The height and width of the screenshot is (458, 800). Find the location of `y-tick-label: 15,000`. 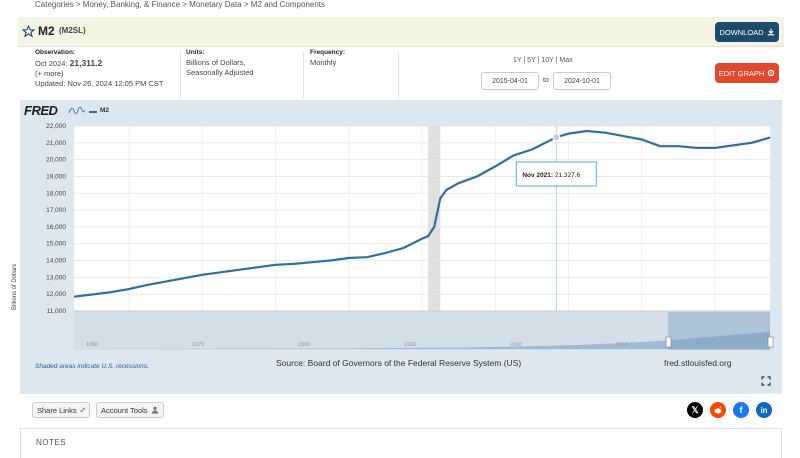

y-tick-label: 15,000 is located at coordinates (56, 244).